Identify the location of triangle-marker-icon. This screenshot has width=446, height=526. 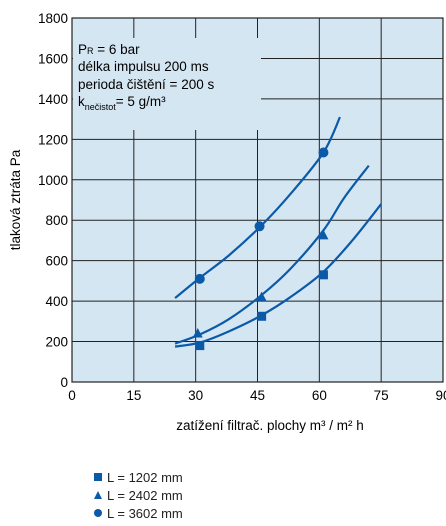
(98, 495).